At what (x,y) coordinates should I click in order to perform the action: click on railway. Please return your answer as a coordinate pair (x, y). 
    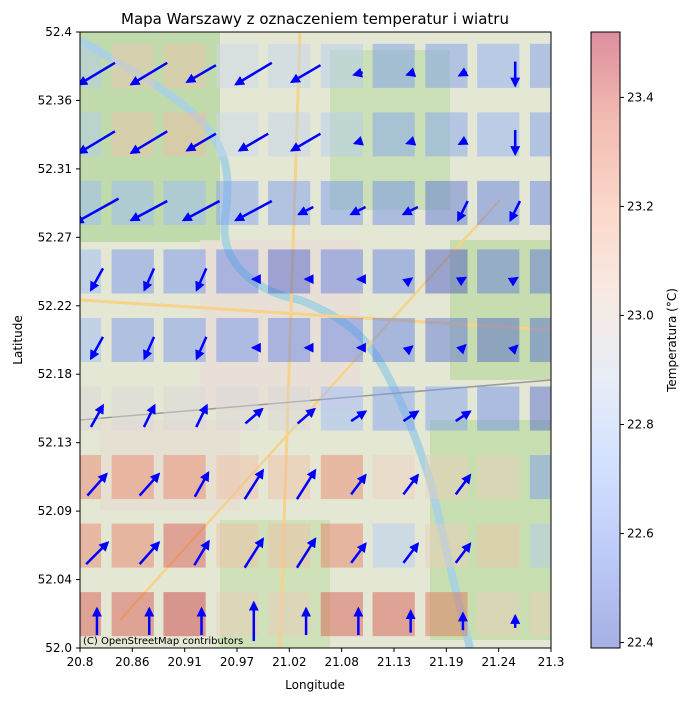
    Looking at the image, I should click on (315, 400).